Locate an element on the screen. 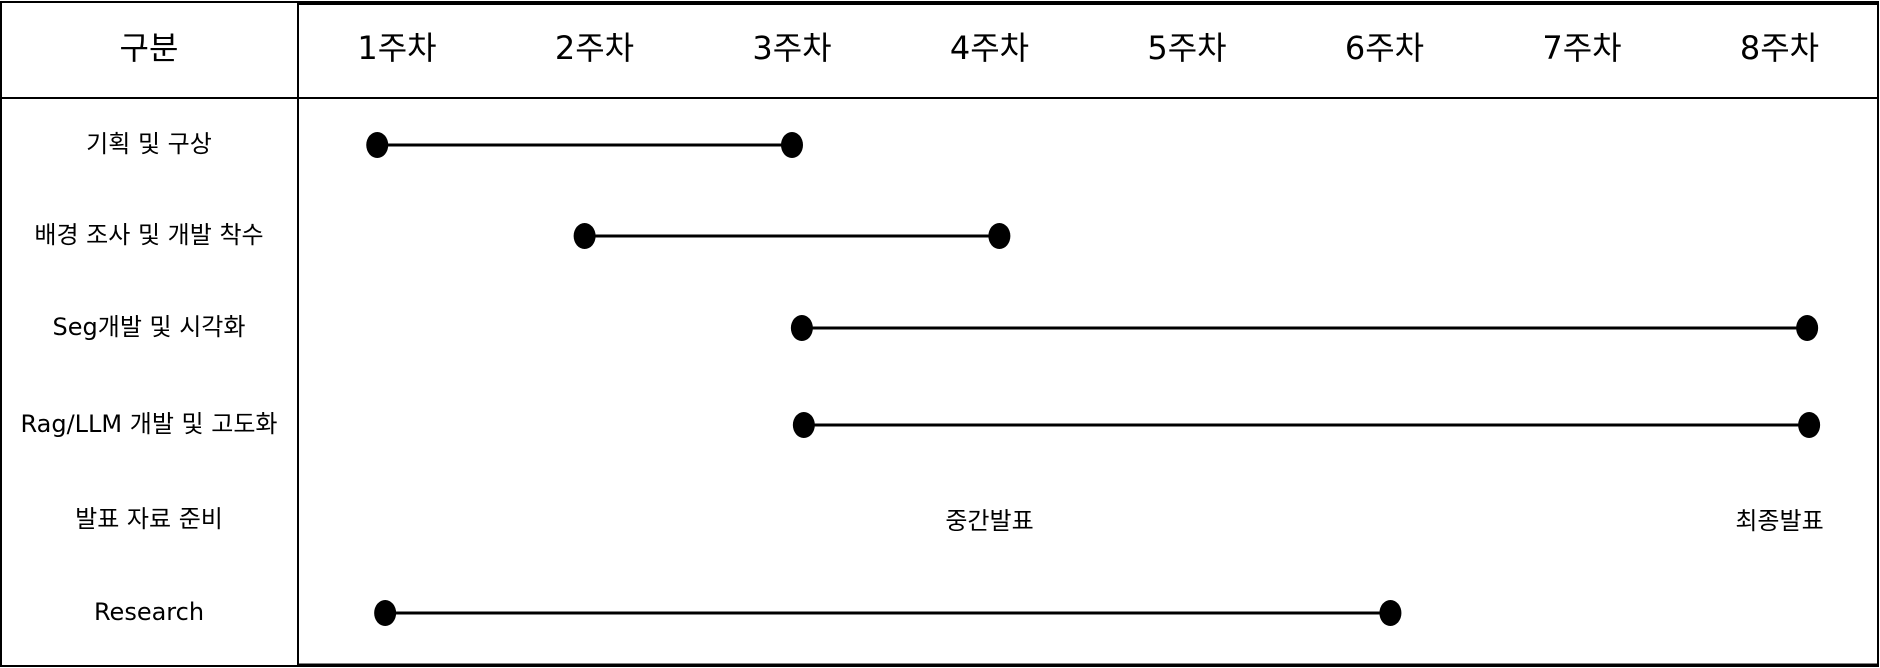  week-header: 5주차 is located at coordinates (1186, 48).